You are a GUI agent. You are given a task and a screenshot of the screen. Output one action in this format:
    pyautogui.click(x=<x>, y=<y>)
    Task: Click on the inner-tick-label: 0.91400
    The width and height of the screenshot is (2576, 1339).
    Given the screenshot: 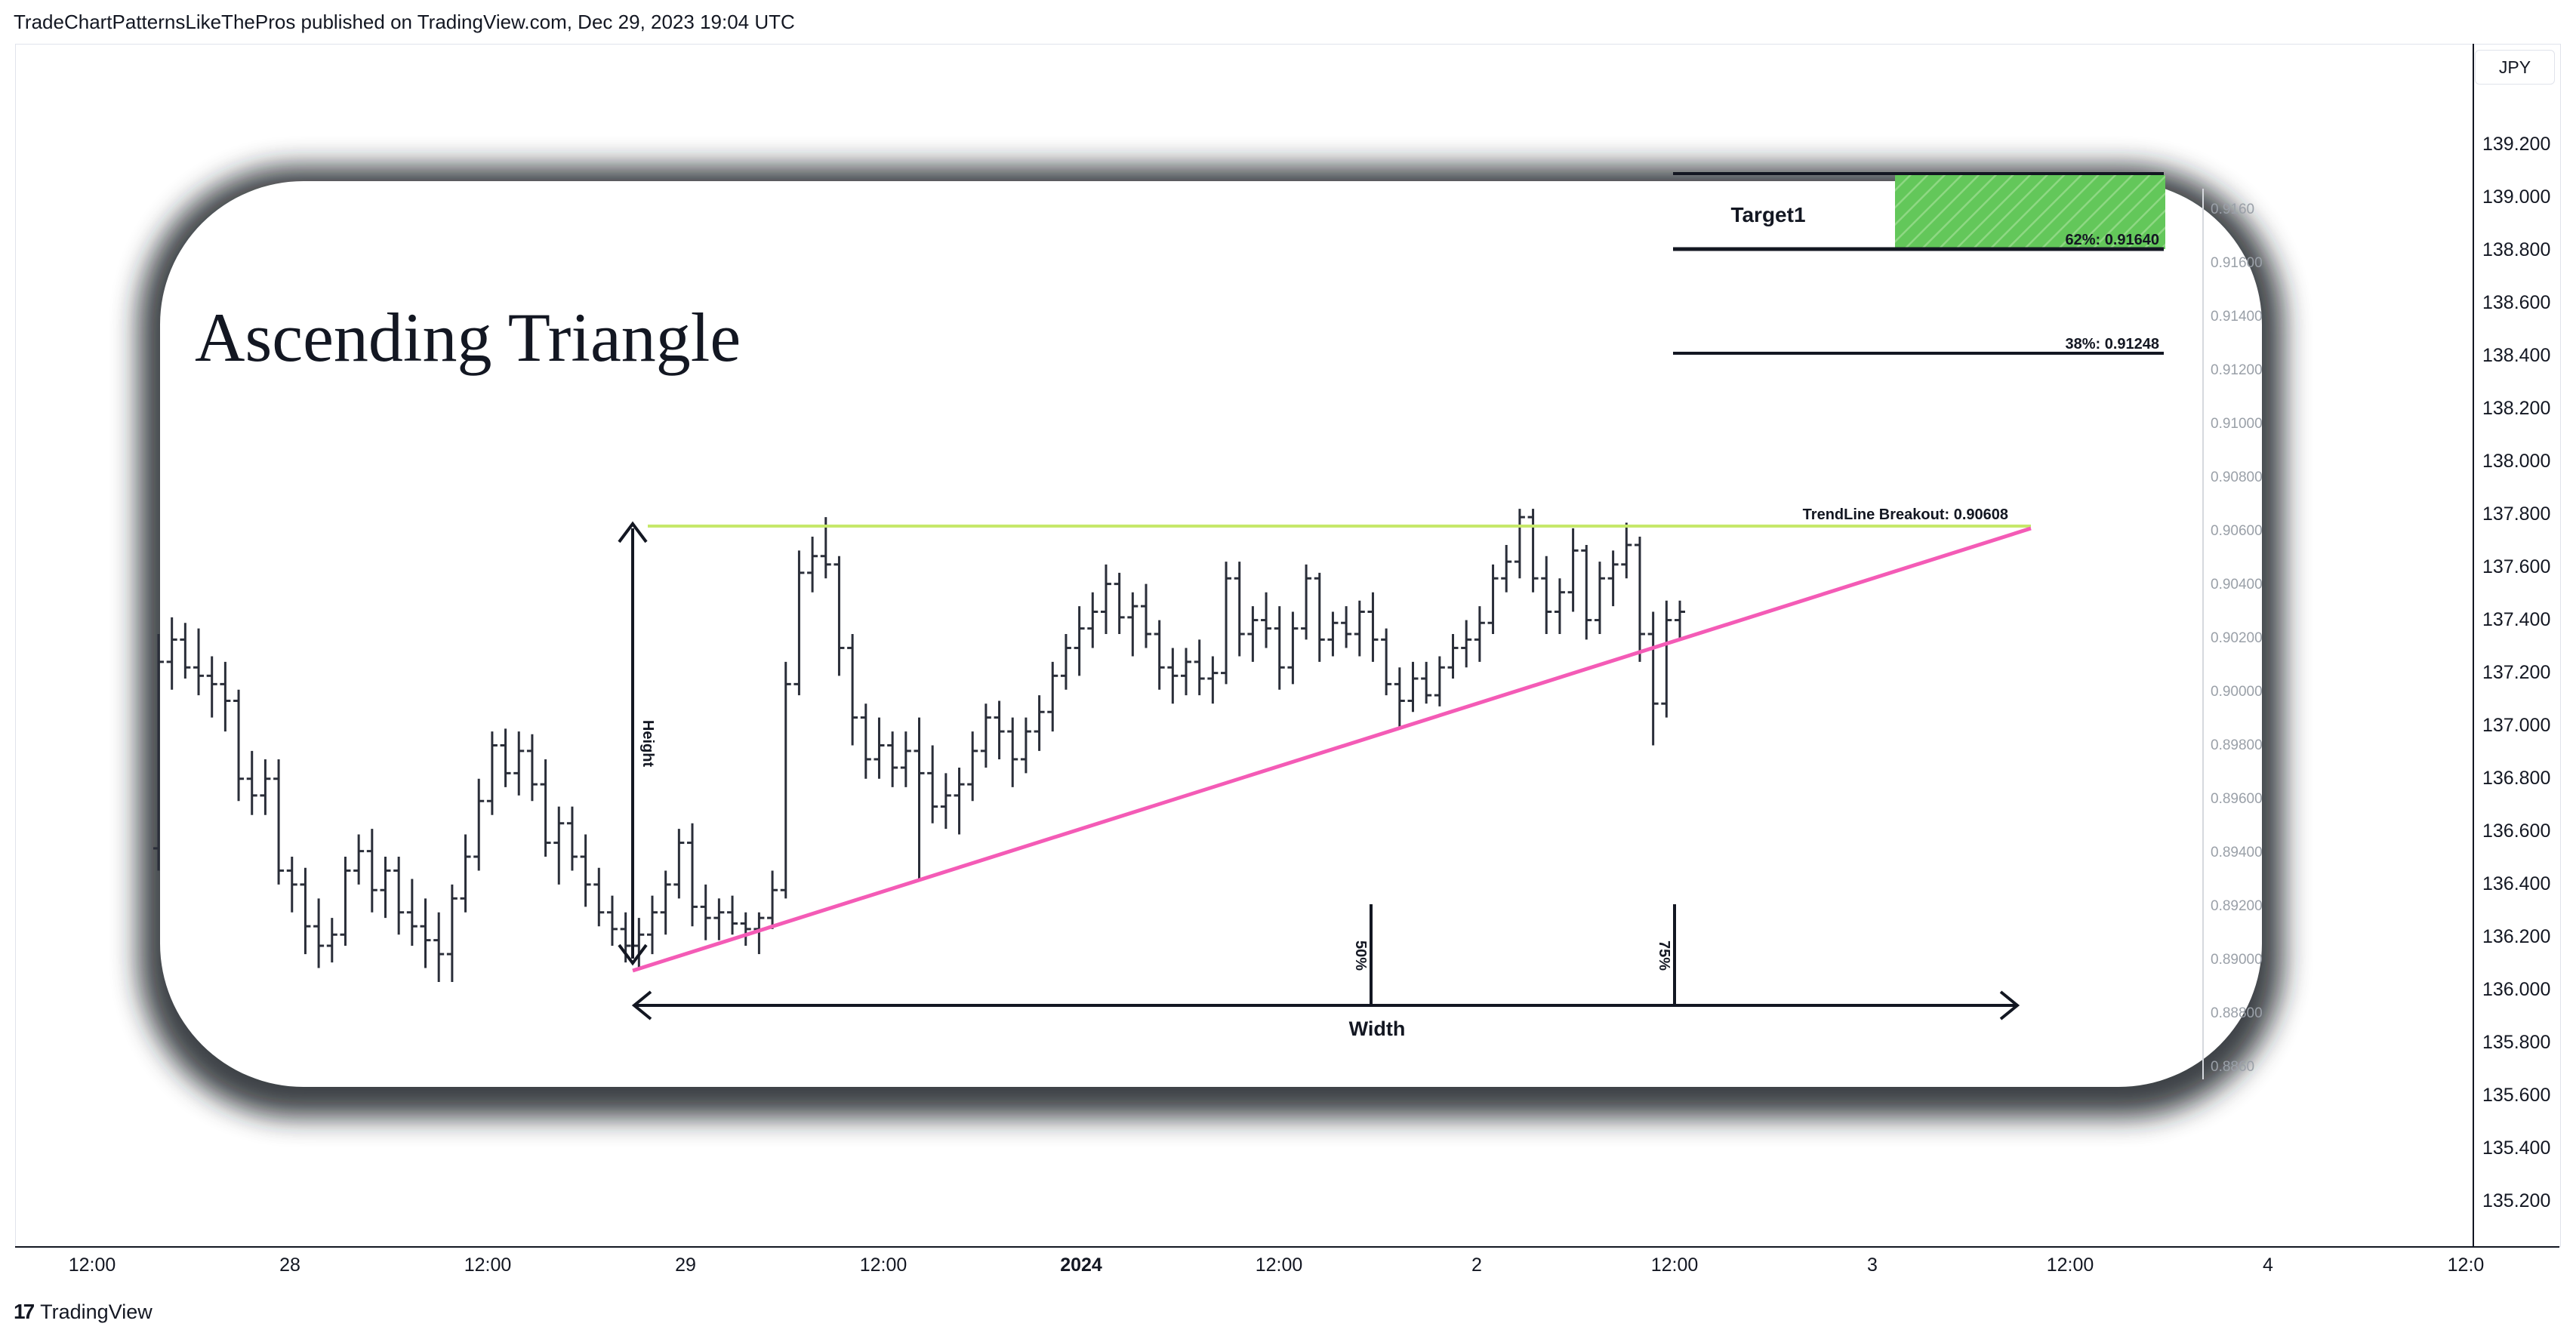 What is the action you would take?
    pyautogui.click(x=2237, y=317)
    